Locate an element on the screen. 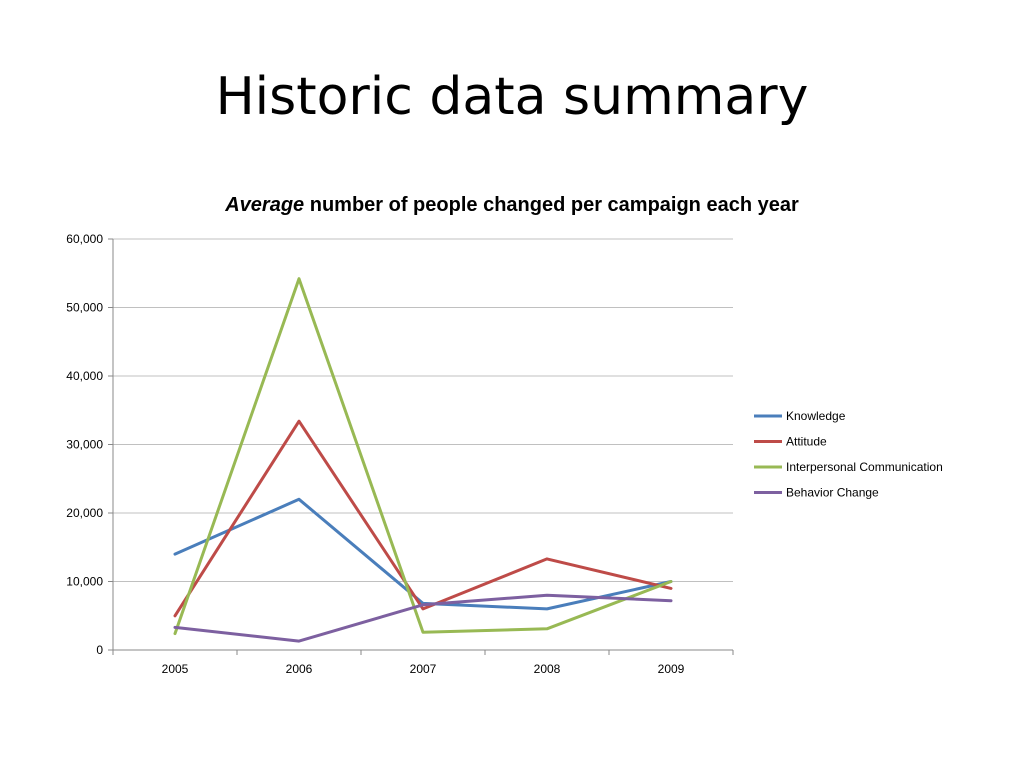  x-tick-label: 2007 is located at coordinates (423, 669).